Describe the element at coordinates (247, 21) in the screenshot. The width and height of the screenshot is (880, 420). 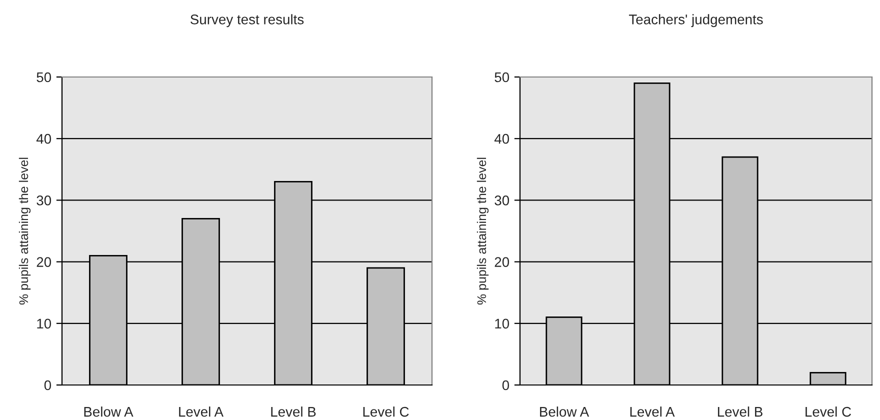
I see `chart-title: Survey test results` at that location.